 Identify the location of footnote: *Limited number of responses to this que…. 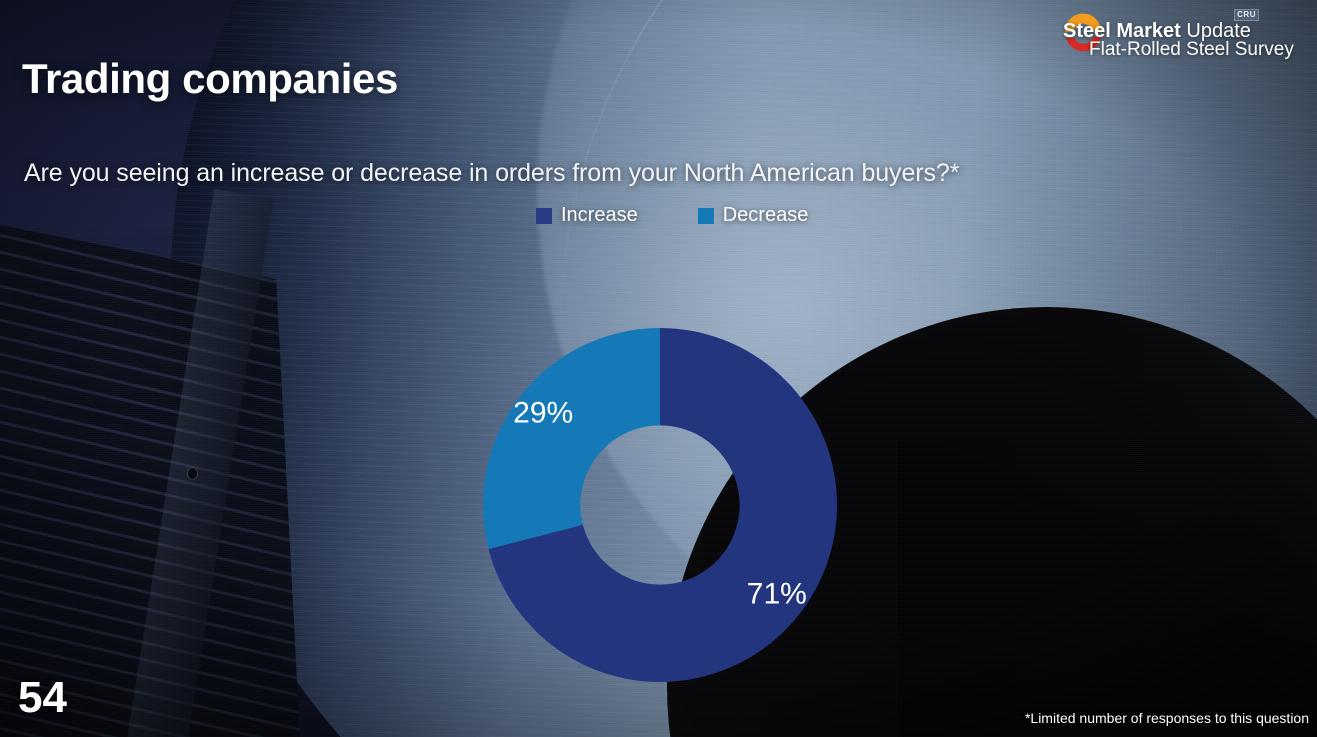
(1166, 718).